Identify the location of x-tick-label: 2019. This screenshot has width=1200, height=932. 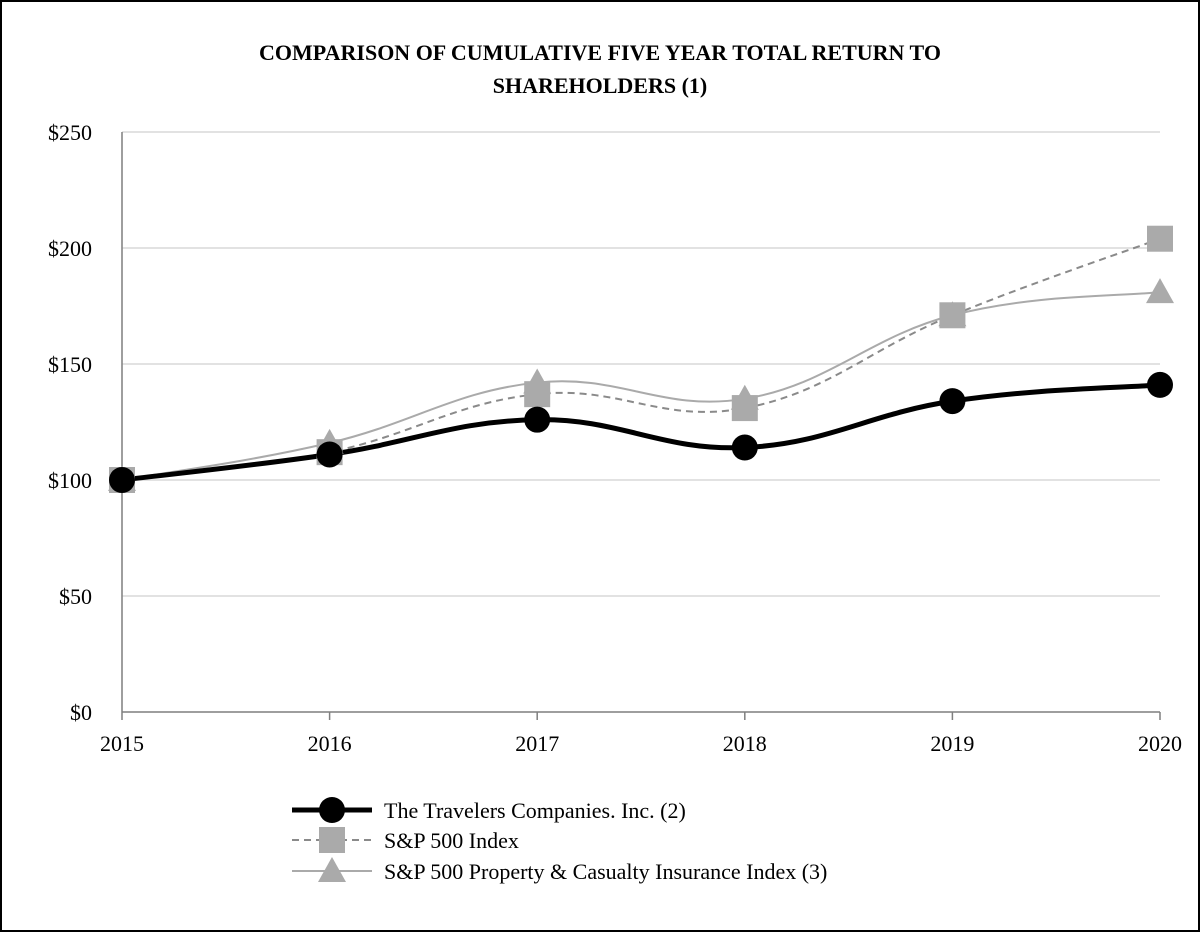
(952, 743).